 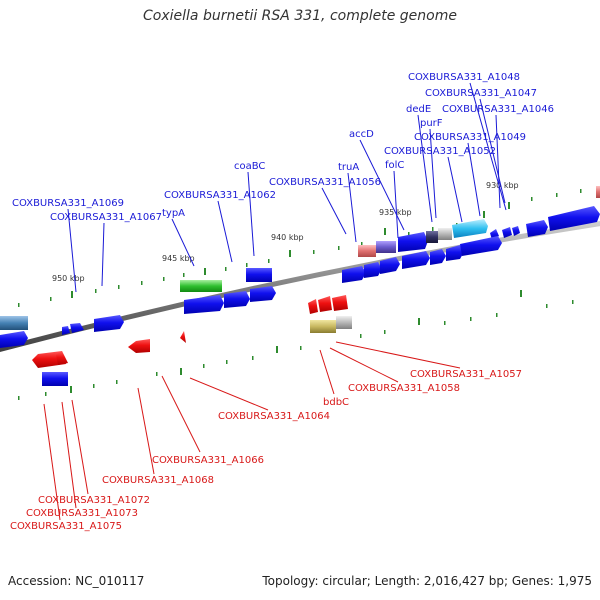 What do you see at coordinates (220, 195) in the screenshot?
I see `gene-label: COXBURSA331_A1062` at bounding box center [220, 195].